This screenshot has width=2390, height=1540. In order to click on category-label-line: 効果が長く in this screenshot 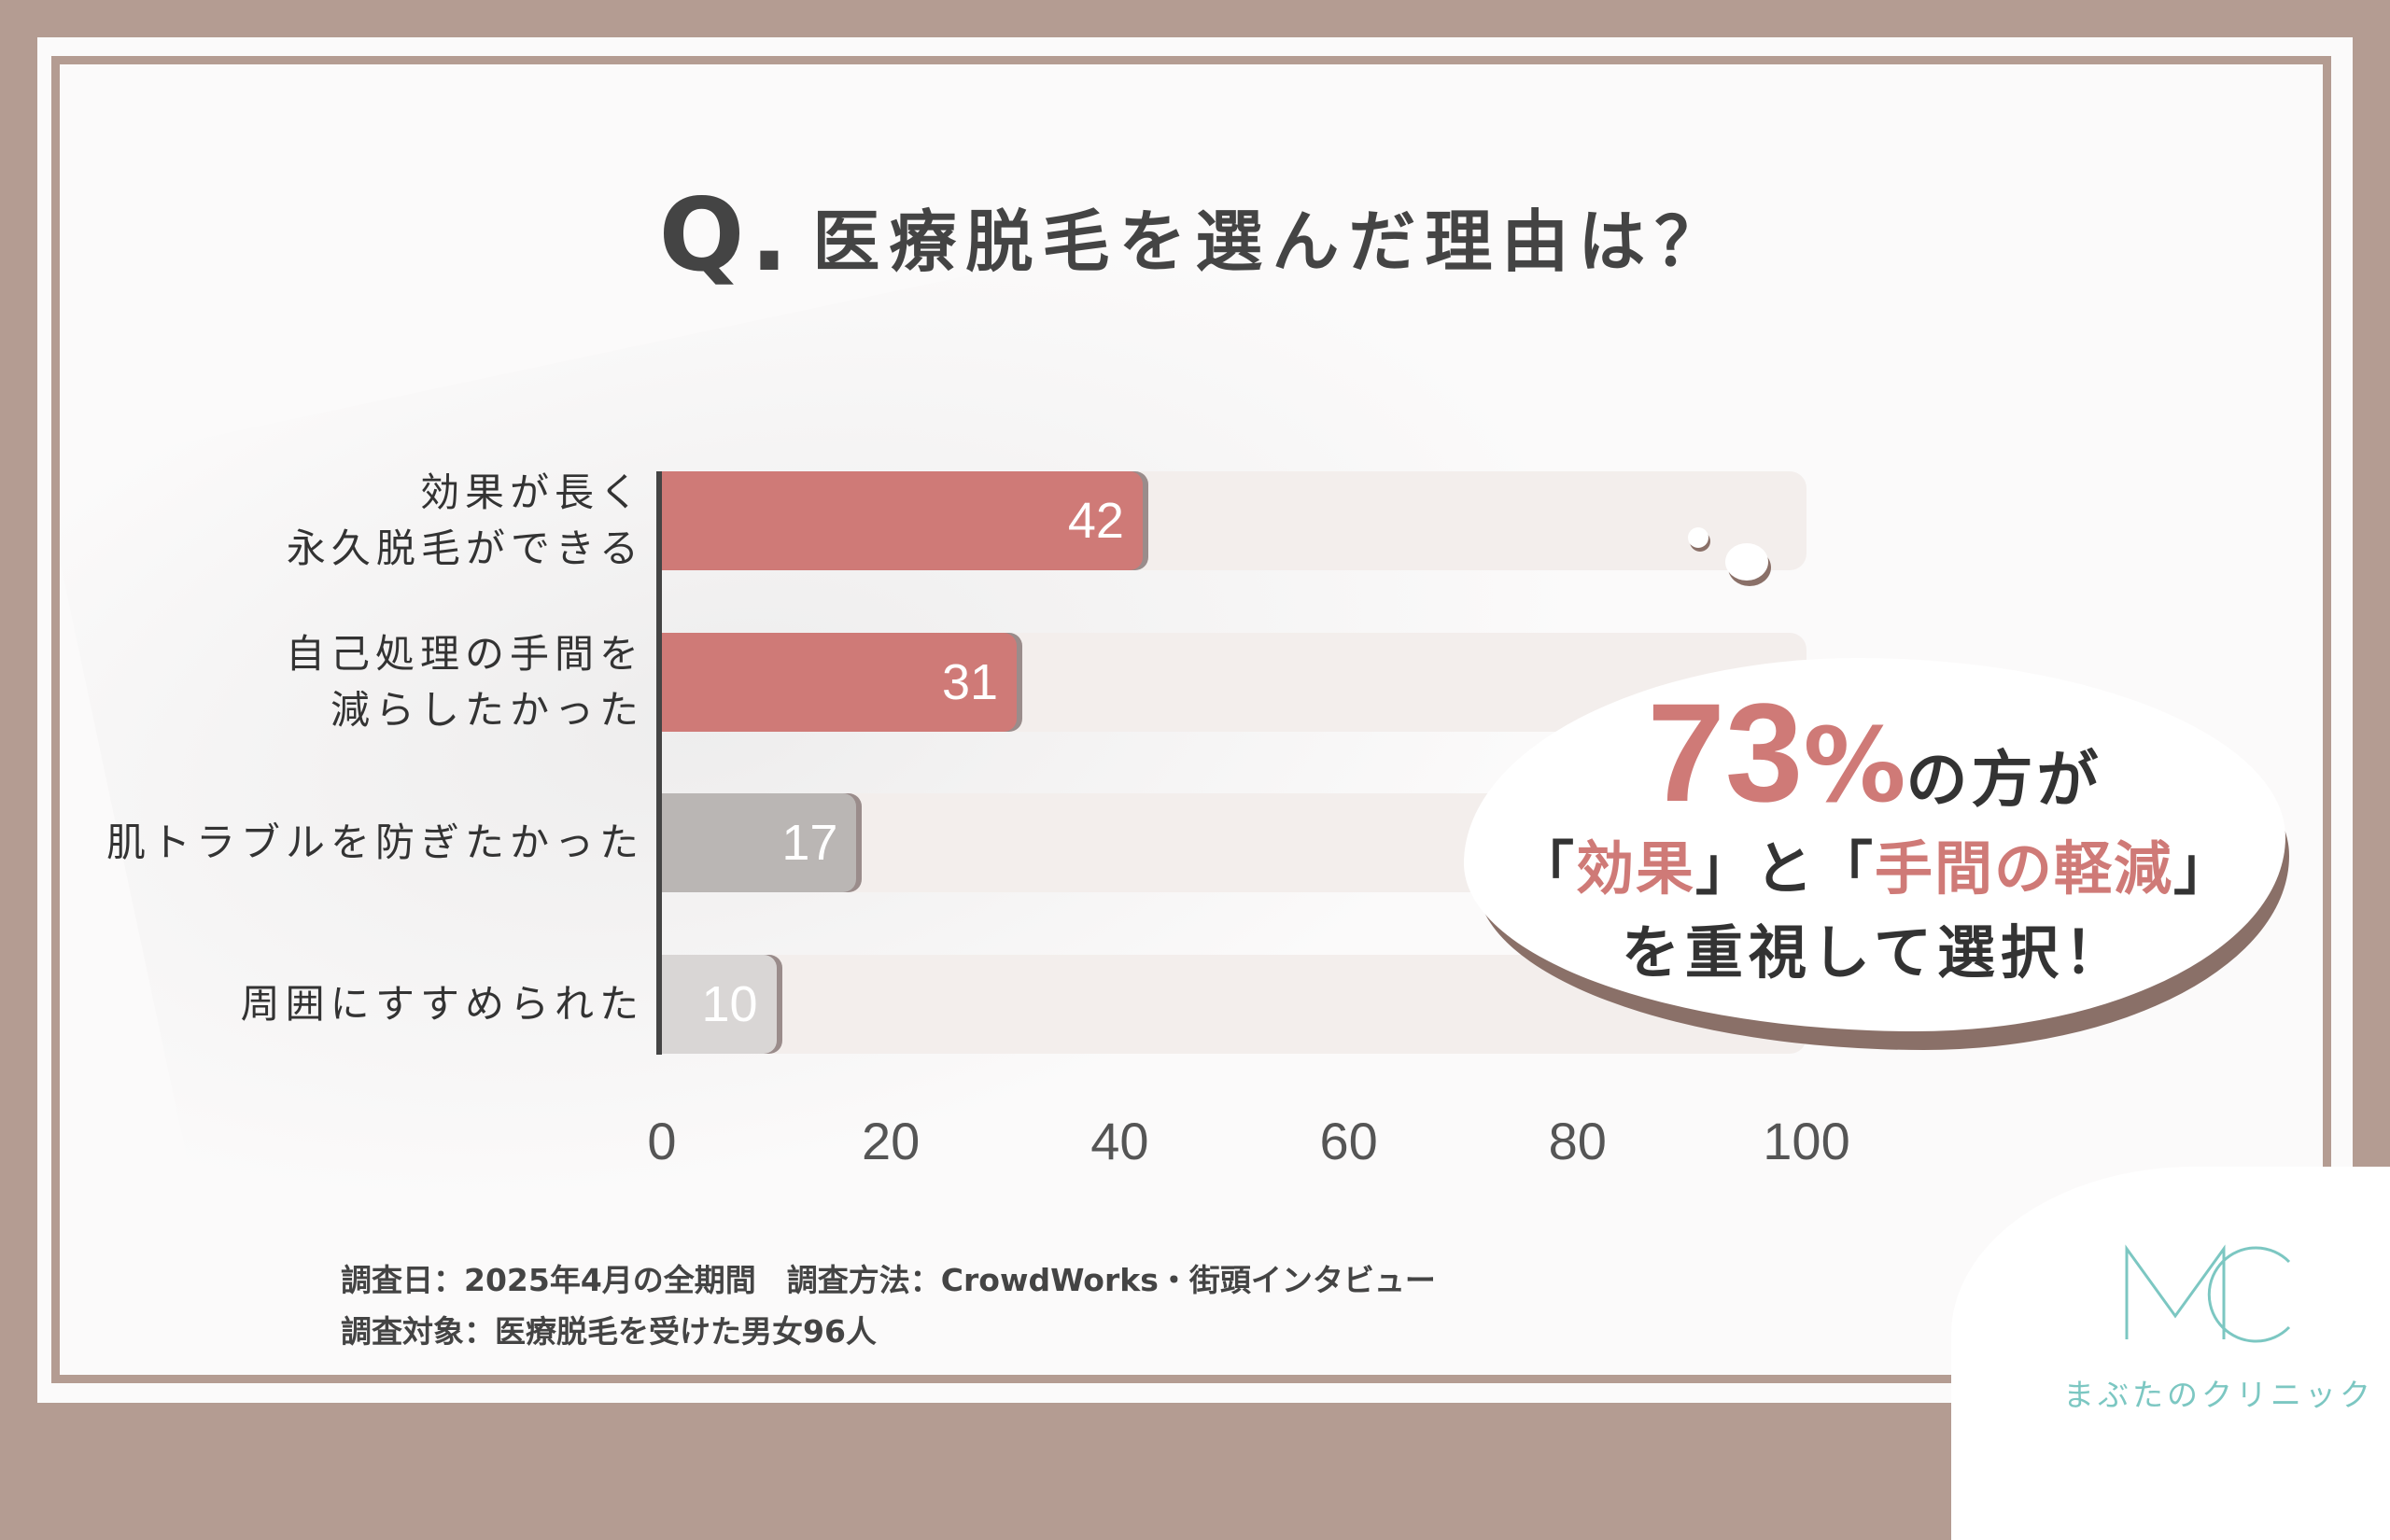, I will do `click(531, 492)`.